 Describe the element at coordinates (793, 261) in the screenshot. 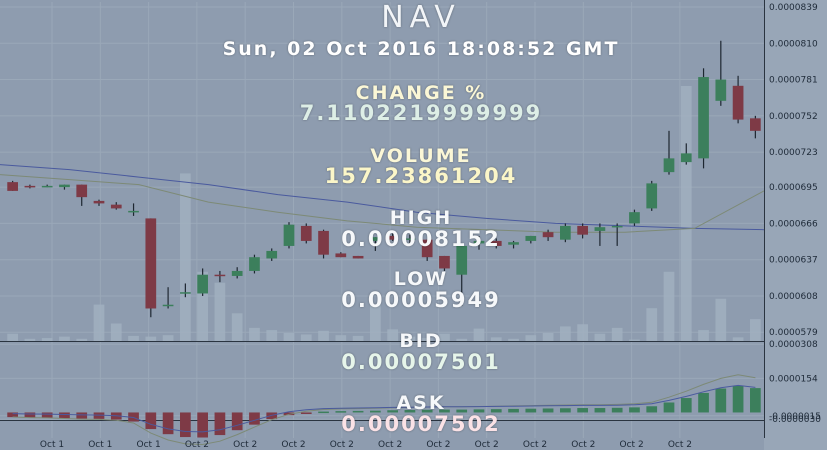

I see `price-tick-label: 0.0000637` at that location.